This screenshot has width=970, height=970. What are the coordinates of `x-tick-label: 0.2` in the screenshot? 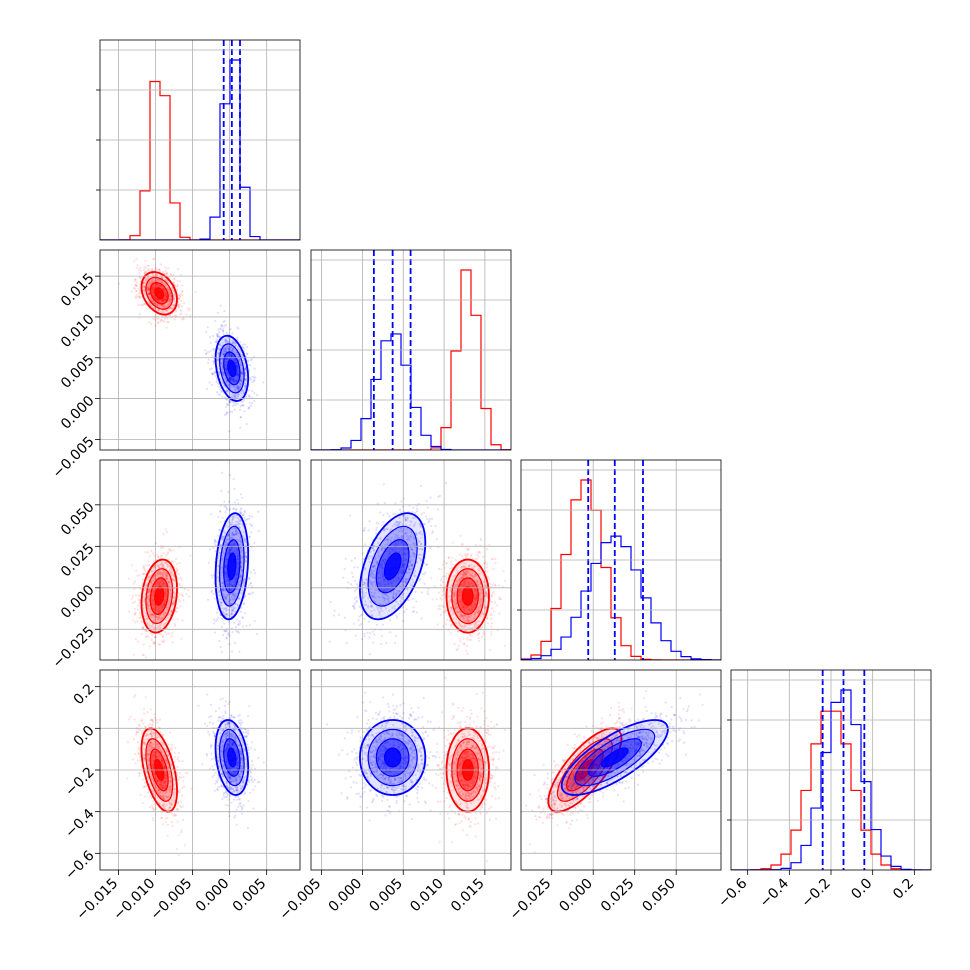 It's located at (903, 889).